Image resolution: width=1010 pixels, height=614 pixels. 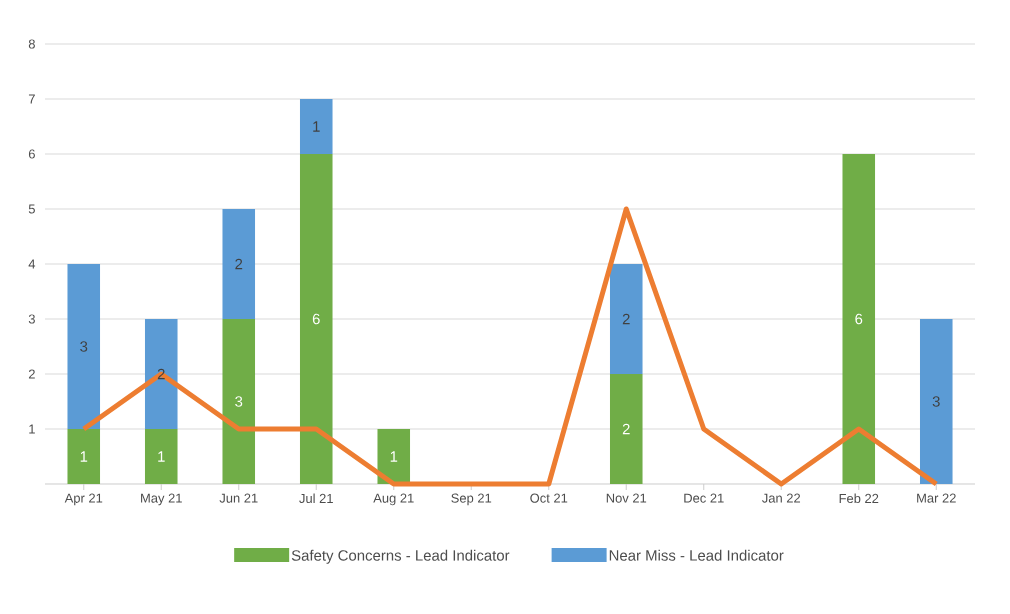 What do you see at coordinates (32, 429) in the screenshot?
I see `y-tick-label: 1` at bounding box center [32, 429].